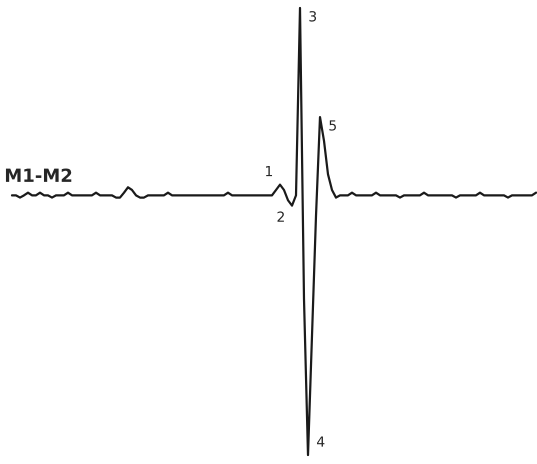 This screenshot has height=464, width=537. What do you see at coordinates (312, 16) in the screenshot?
I see `annotation: 3` at bounding box center [312, 16].